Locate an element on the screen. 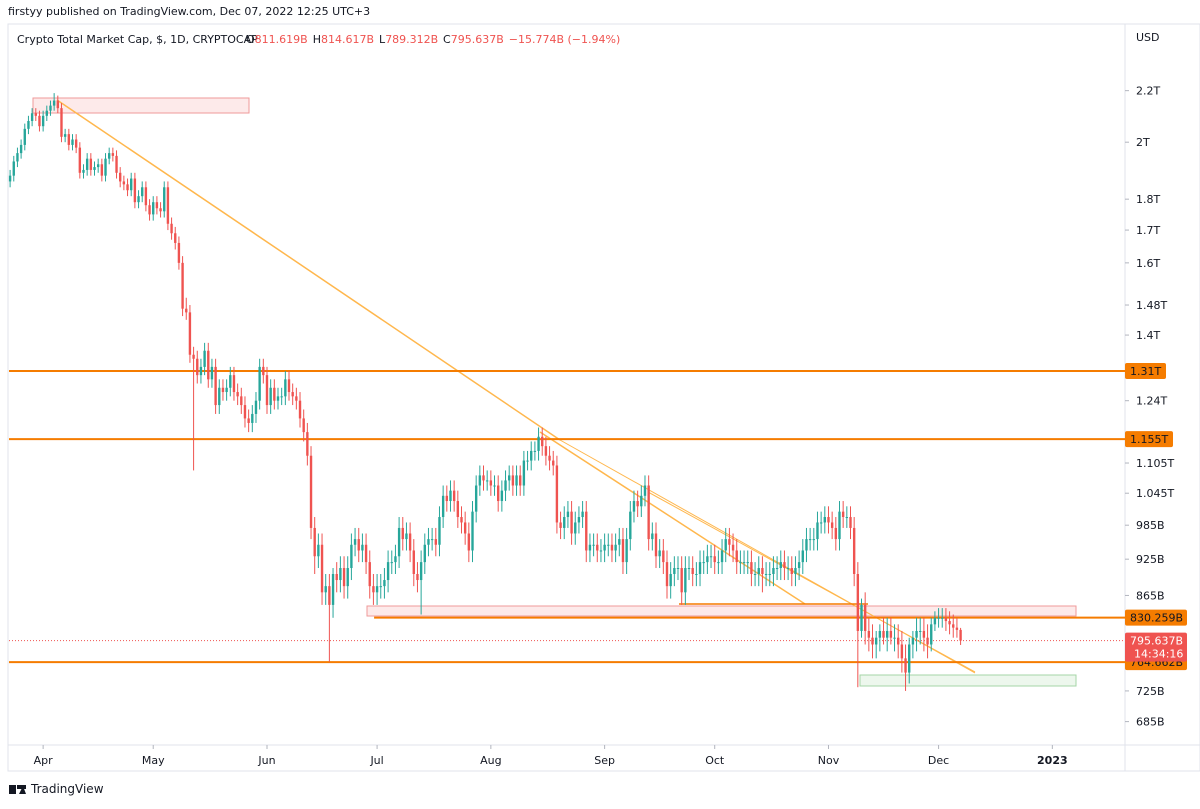 The image size is (1200, 809). y-tick-label: 1.4T is located at coordinates (1148, 335).